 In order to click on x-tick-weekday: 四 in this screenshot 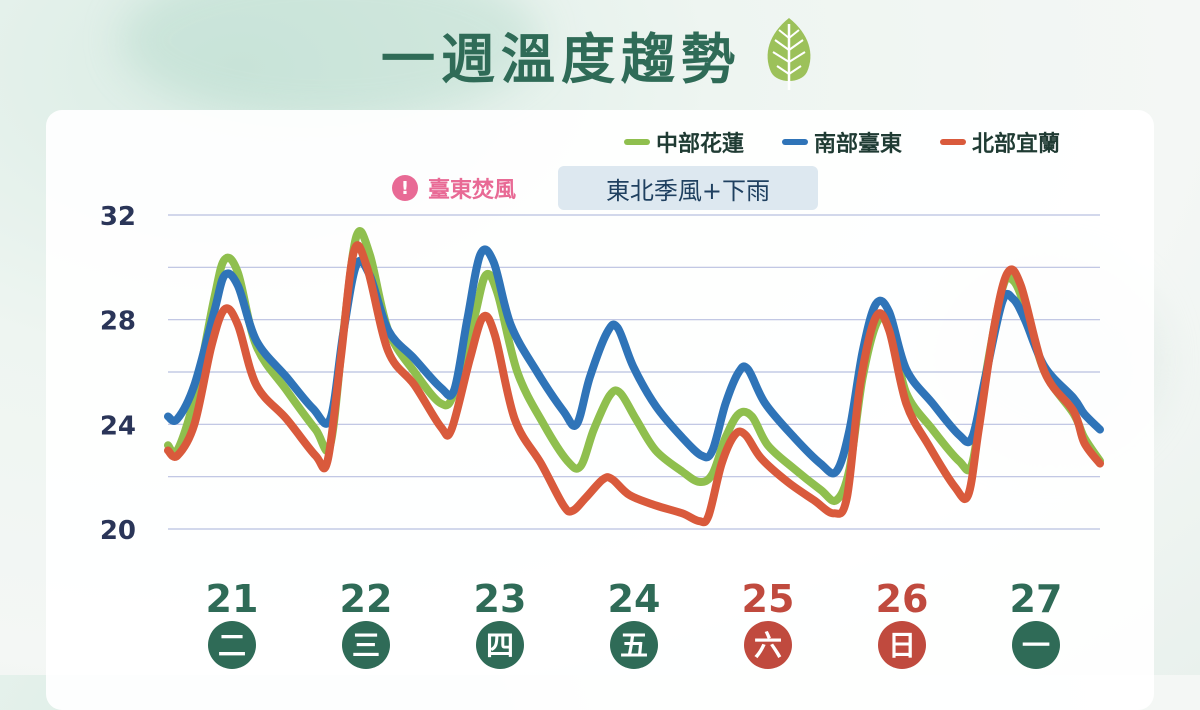, I will do `click(500, 645)`.